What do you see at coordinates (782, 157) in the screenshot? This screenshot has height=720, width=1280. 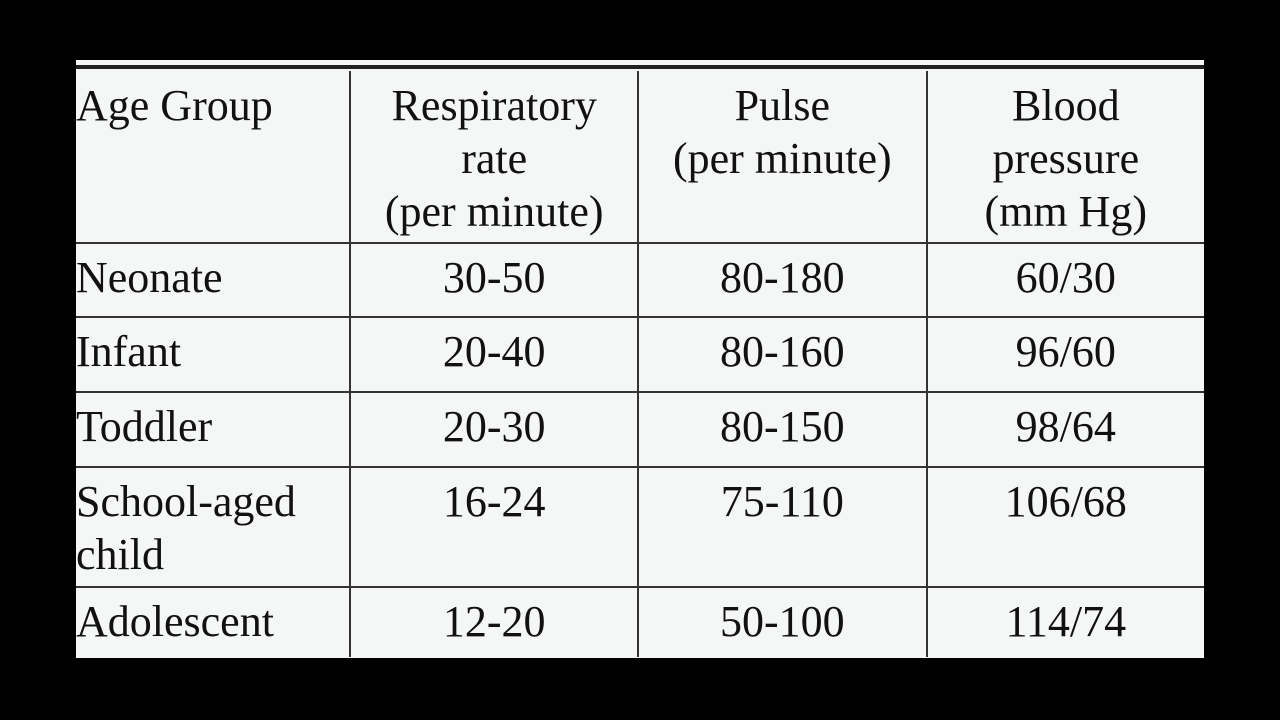 I see `header-pulse: Pulse (per minute)` at bounding box center [782, 157].